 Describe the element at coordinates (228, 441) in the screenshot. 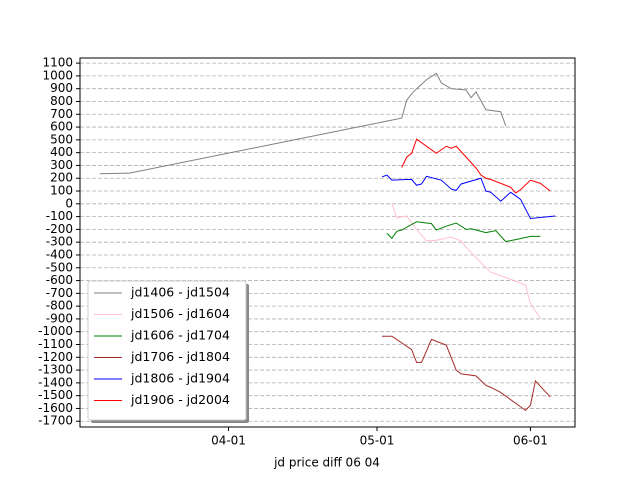

I see `x-tick-label: 04-01` at that location.